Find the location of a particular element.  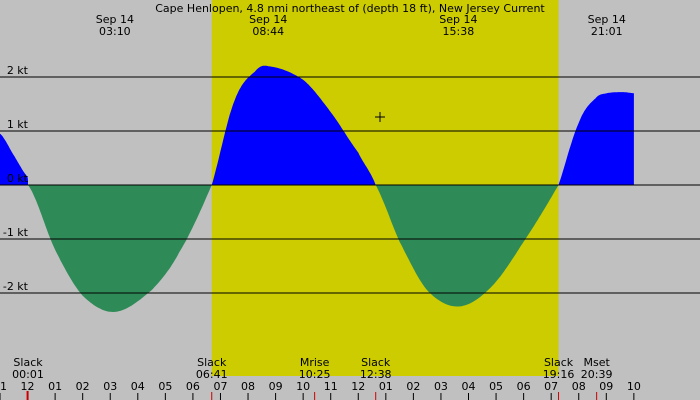

extremum-time: 15:38 is located at coordinates (459, 31).